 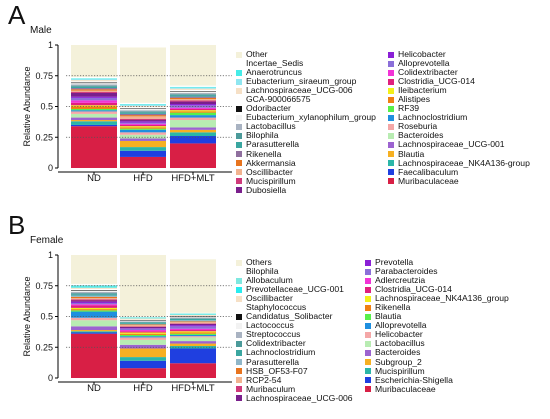 What do you see at coordinates (437, 280) in the screenshot?
I see `legend-item: Adlercreutzia` at bounding box center [437, 280].